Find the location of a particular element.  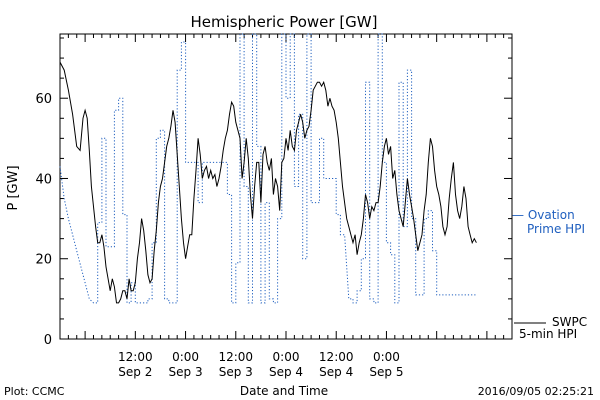

y-tick-label: 60 is located at coordinates (43, 99).